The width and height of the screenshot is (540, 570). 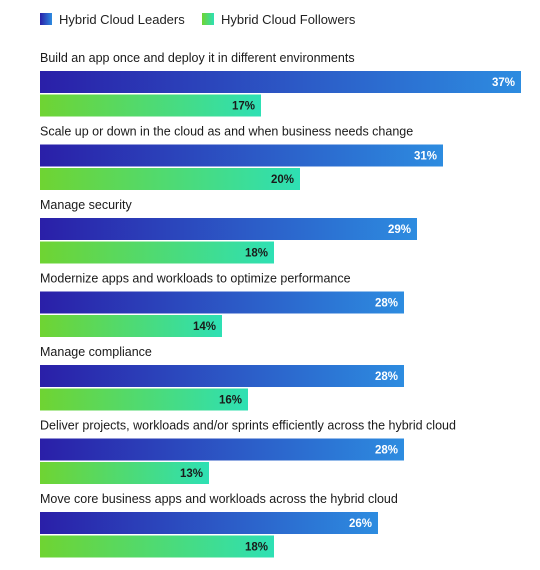 What do you see at coordinates (122, 19) in the screenshot?
I see `legend-label-leaders: Hybrid Cloud Leaders` at bounding box center [122, 19].